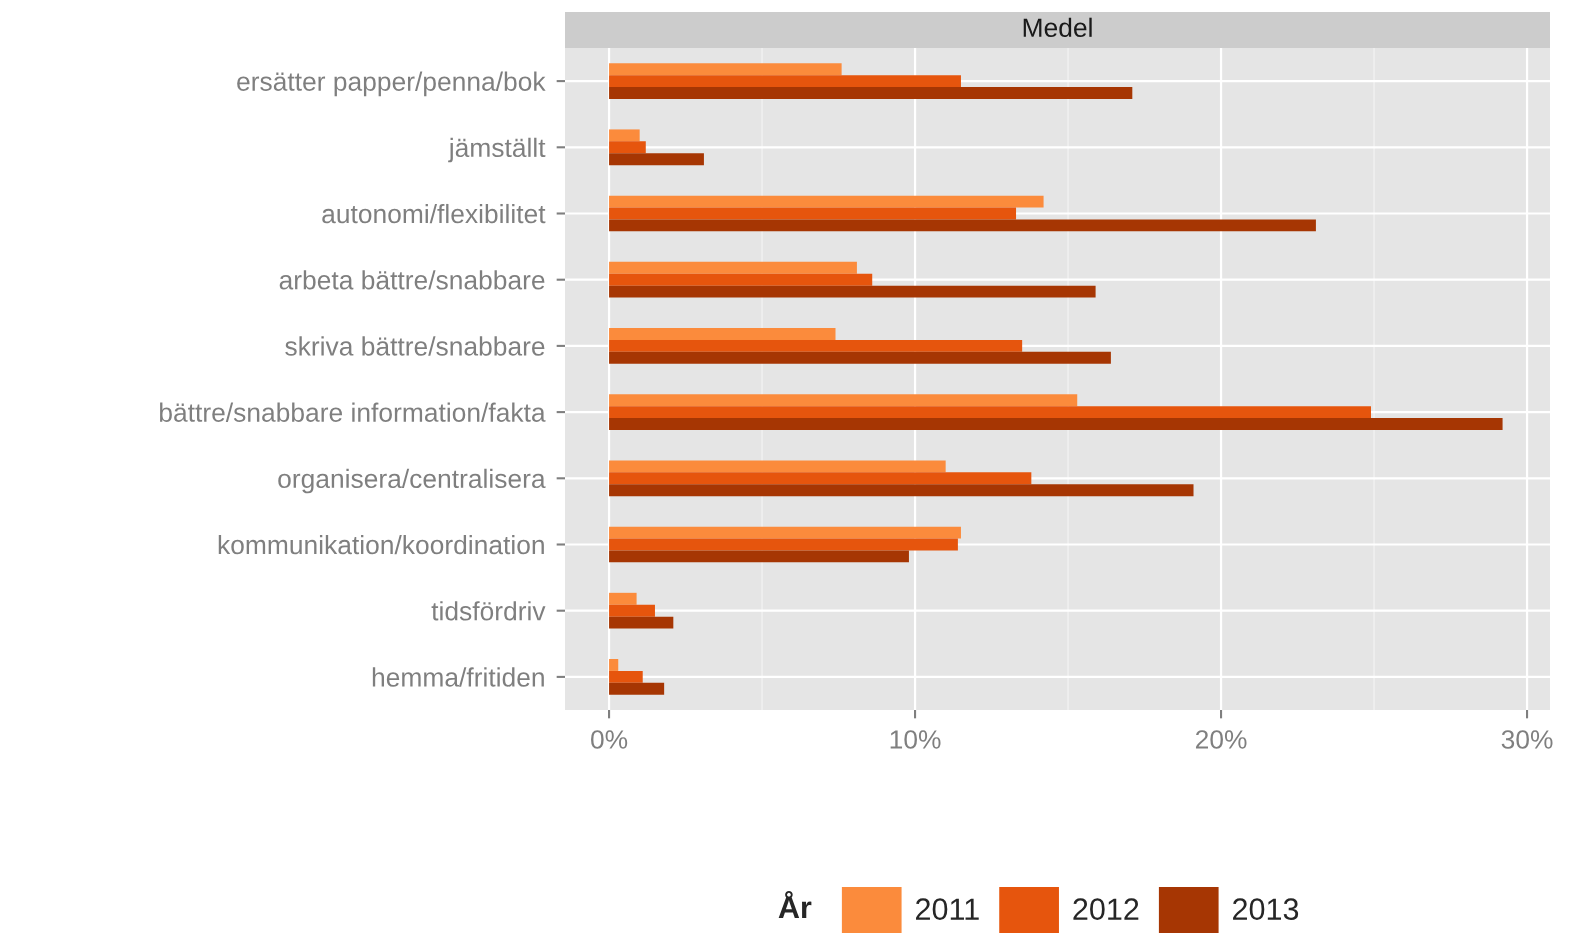 The width and height of the screenshot is (1574, 943). What do you see at coordinates (412, 280) in the screenshot?
I see `y-tick-label: arbeta bättre/snabbare` at bounding box center [412, 280].